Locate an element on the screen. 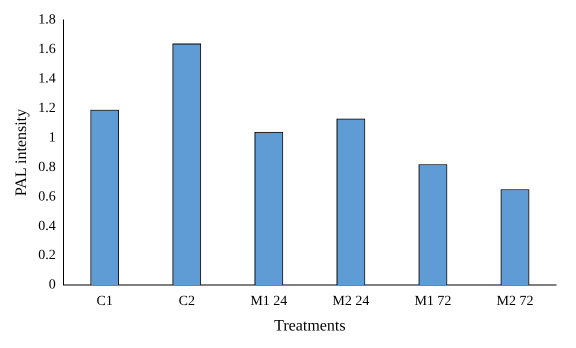  x-tick-label: M1 24 is located at coordinates (269, 302).